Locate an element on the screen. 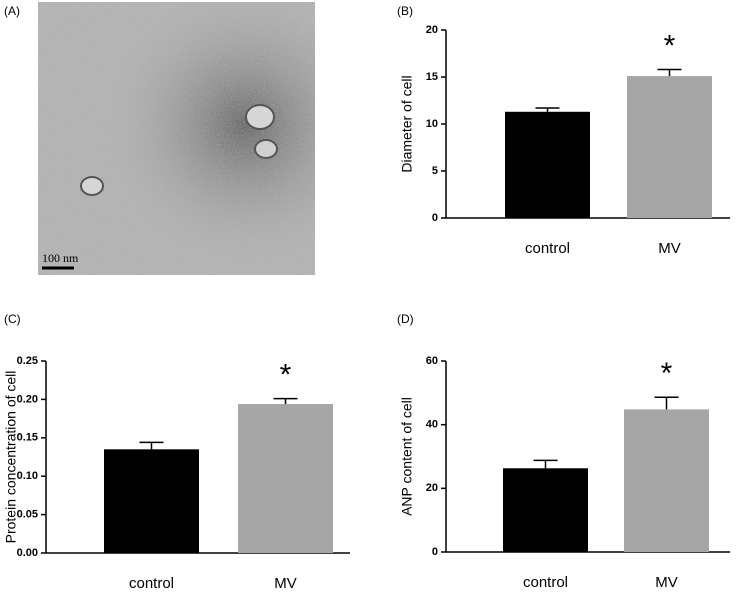 The height and width of the screenshot is (593, 755). y-tick-label: 0.05 is located at coordinates (27, 515).